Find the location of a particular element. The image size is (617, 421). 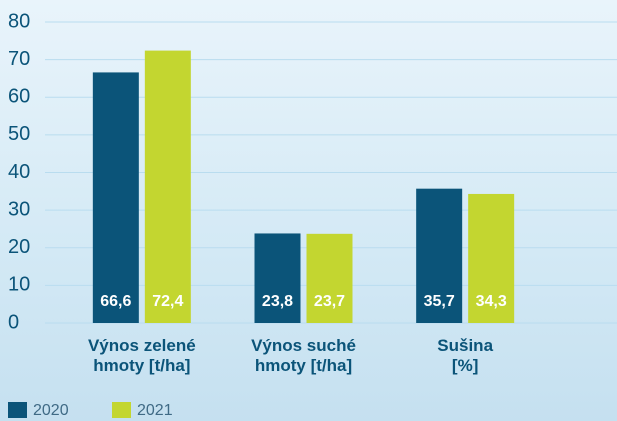

x-tick-label: Výnos zelené hmoty [t/ha] is located at coordinates (141, 355).